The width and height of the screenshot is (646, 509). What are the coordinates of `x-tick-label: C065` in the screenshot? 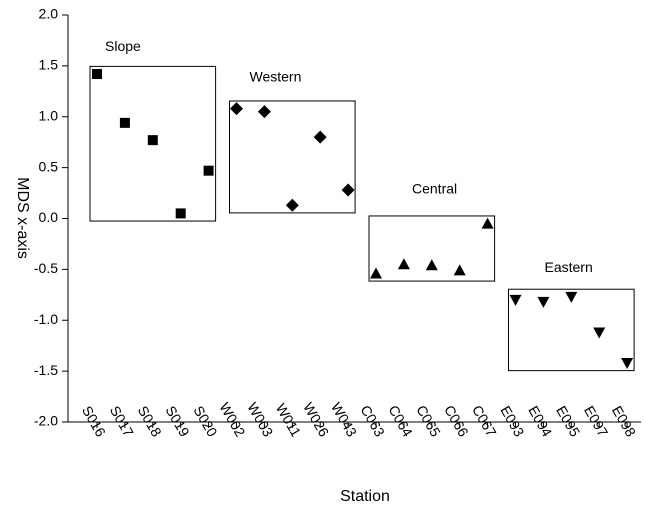 It's located at (428, 420).